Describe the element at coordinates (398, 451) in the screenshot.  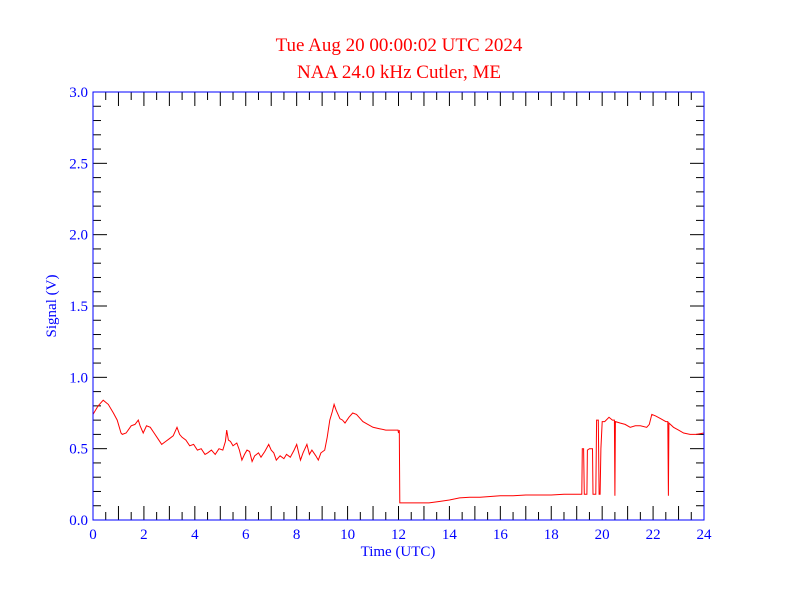
I see `signal-series-line` at that location.